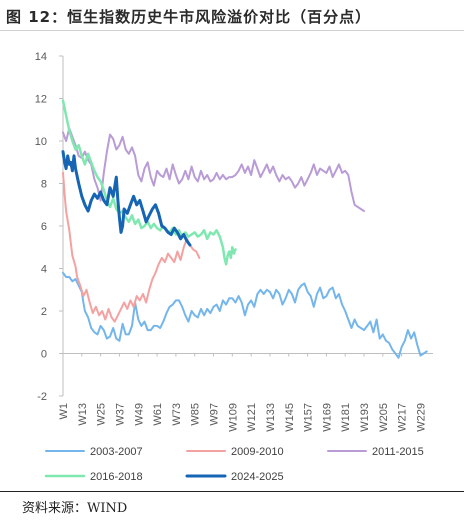  What do you see at coordinates (398, 452) in the screenshot?
I see `legend-label-2011-2015: 2011-2015` at bounding box center [398, 452].